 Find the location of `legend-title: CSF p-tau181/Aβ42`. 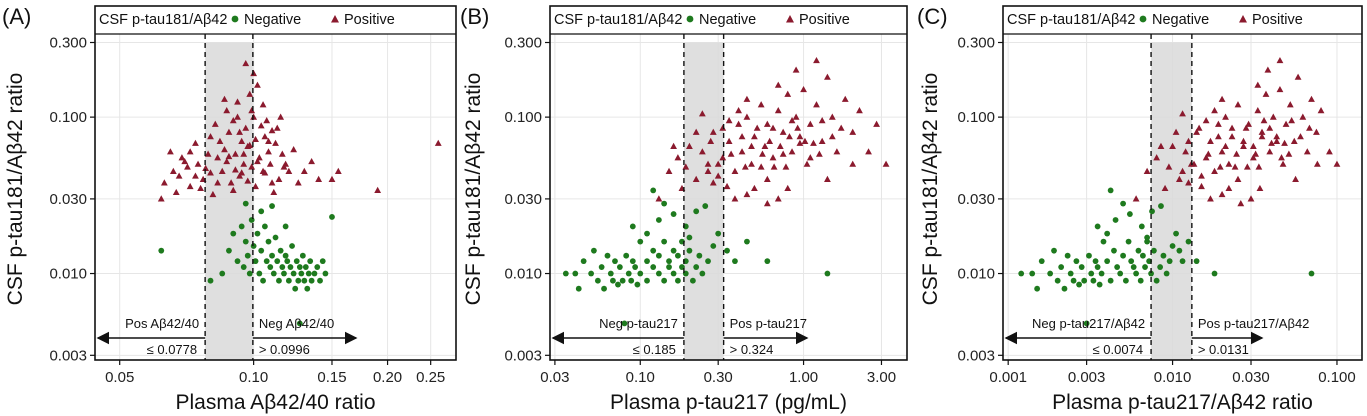

legend-title: CSF p-tau181/Aβ42 is located at coordinates (1071, 20).